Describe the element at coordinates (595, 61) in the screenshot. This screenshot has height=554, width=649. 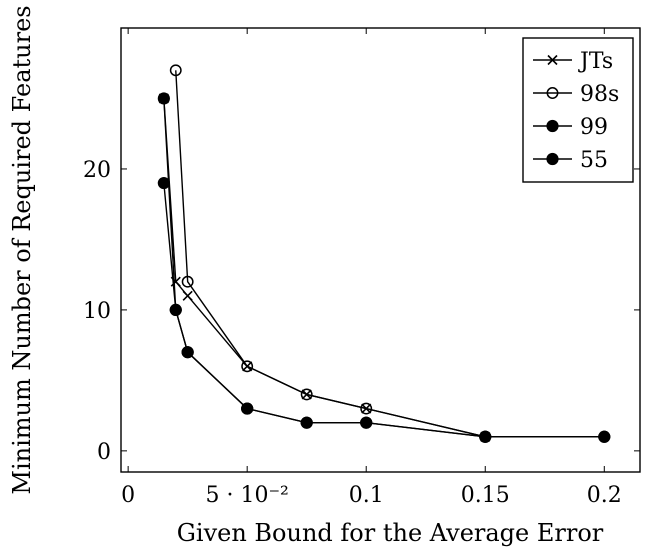
I see `legend-label: JTs` at that location.